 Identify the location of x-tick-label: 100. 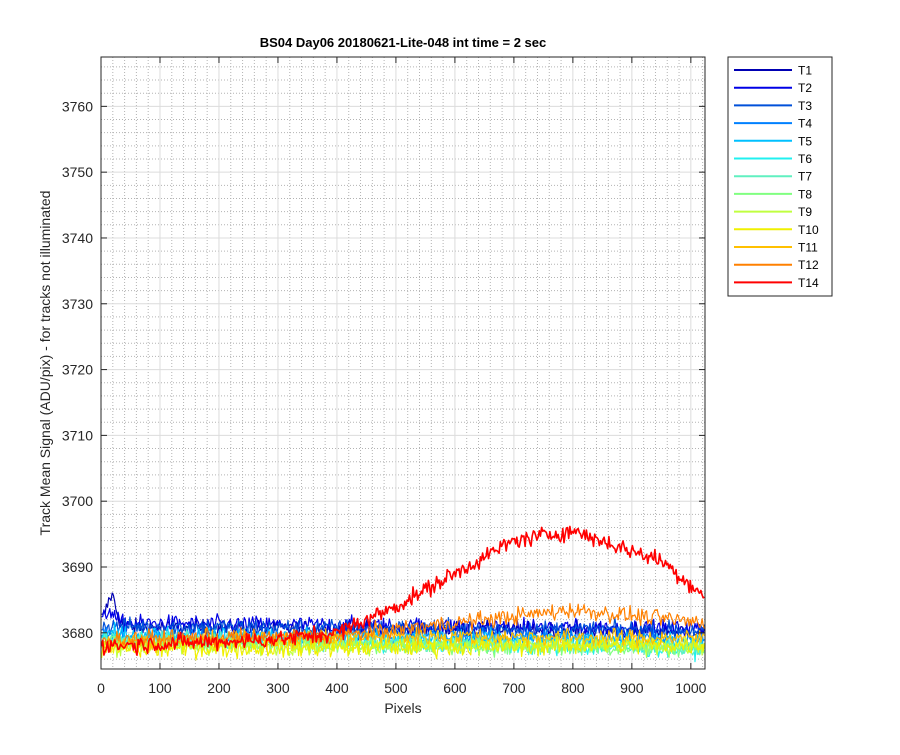
(160, 688).